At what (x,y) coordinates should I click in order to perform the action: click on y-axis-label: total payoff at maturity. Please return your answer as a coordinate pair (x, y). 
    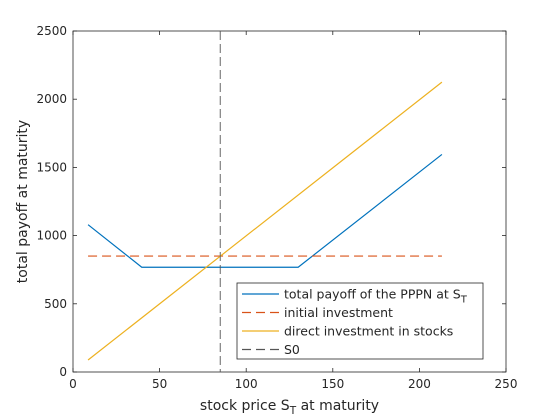
    Looking at the image, I should click on (23, 201).